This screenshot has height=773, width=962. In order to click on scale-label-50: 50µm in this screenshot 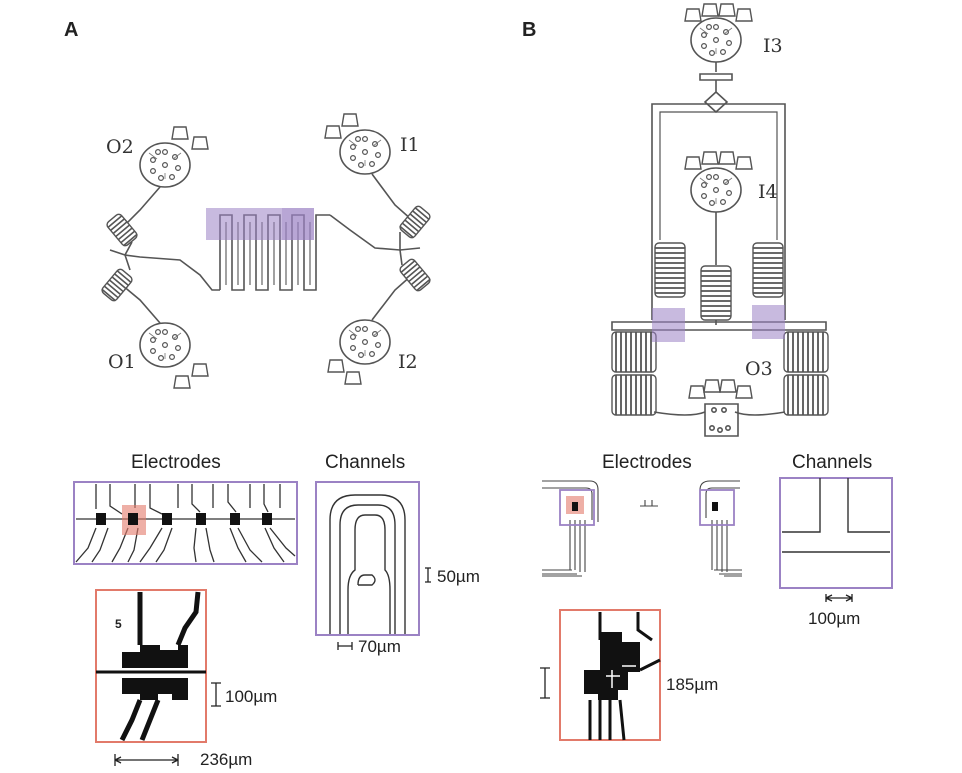, I will do `click(458, 576)`.